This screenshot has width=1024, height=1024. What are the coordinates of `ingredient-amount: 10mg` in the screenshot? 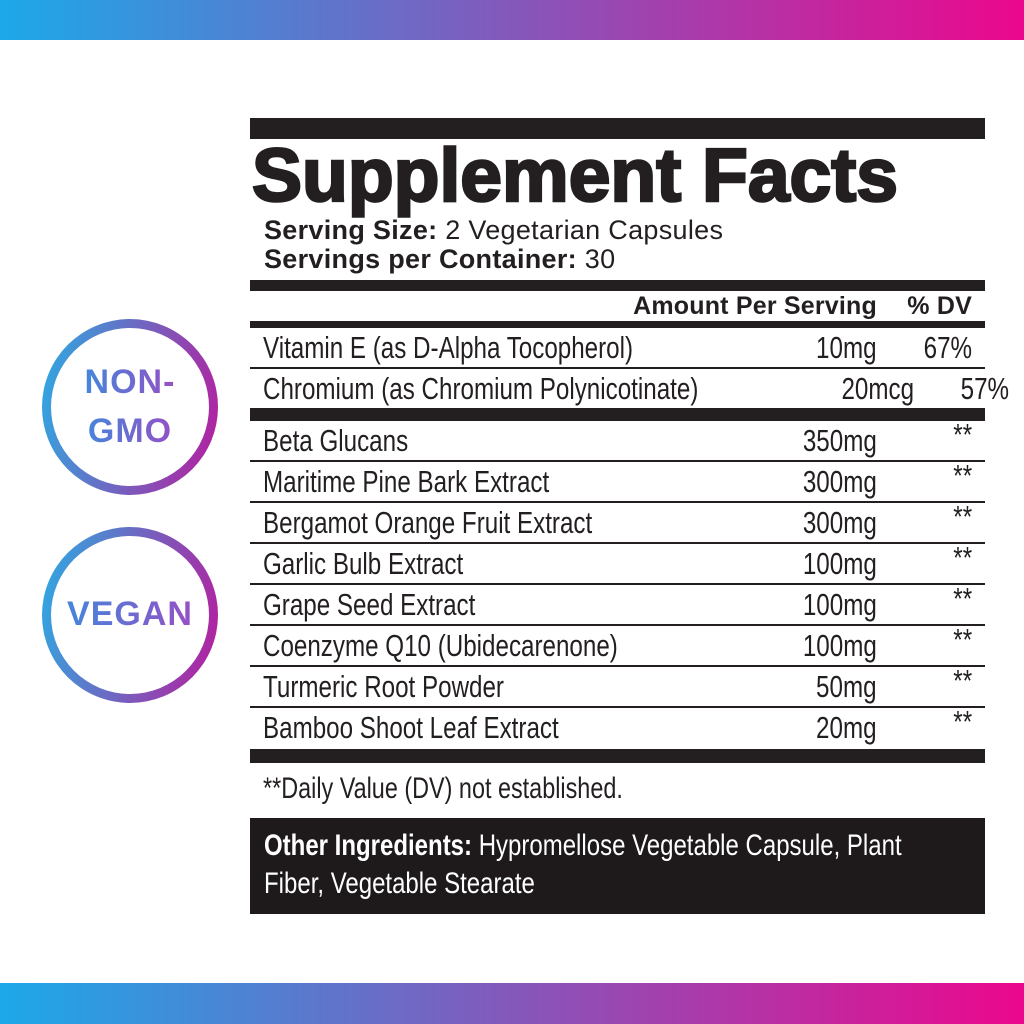 It's located at (846, 347).